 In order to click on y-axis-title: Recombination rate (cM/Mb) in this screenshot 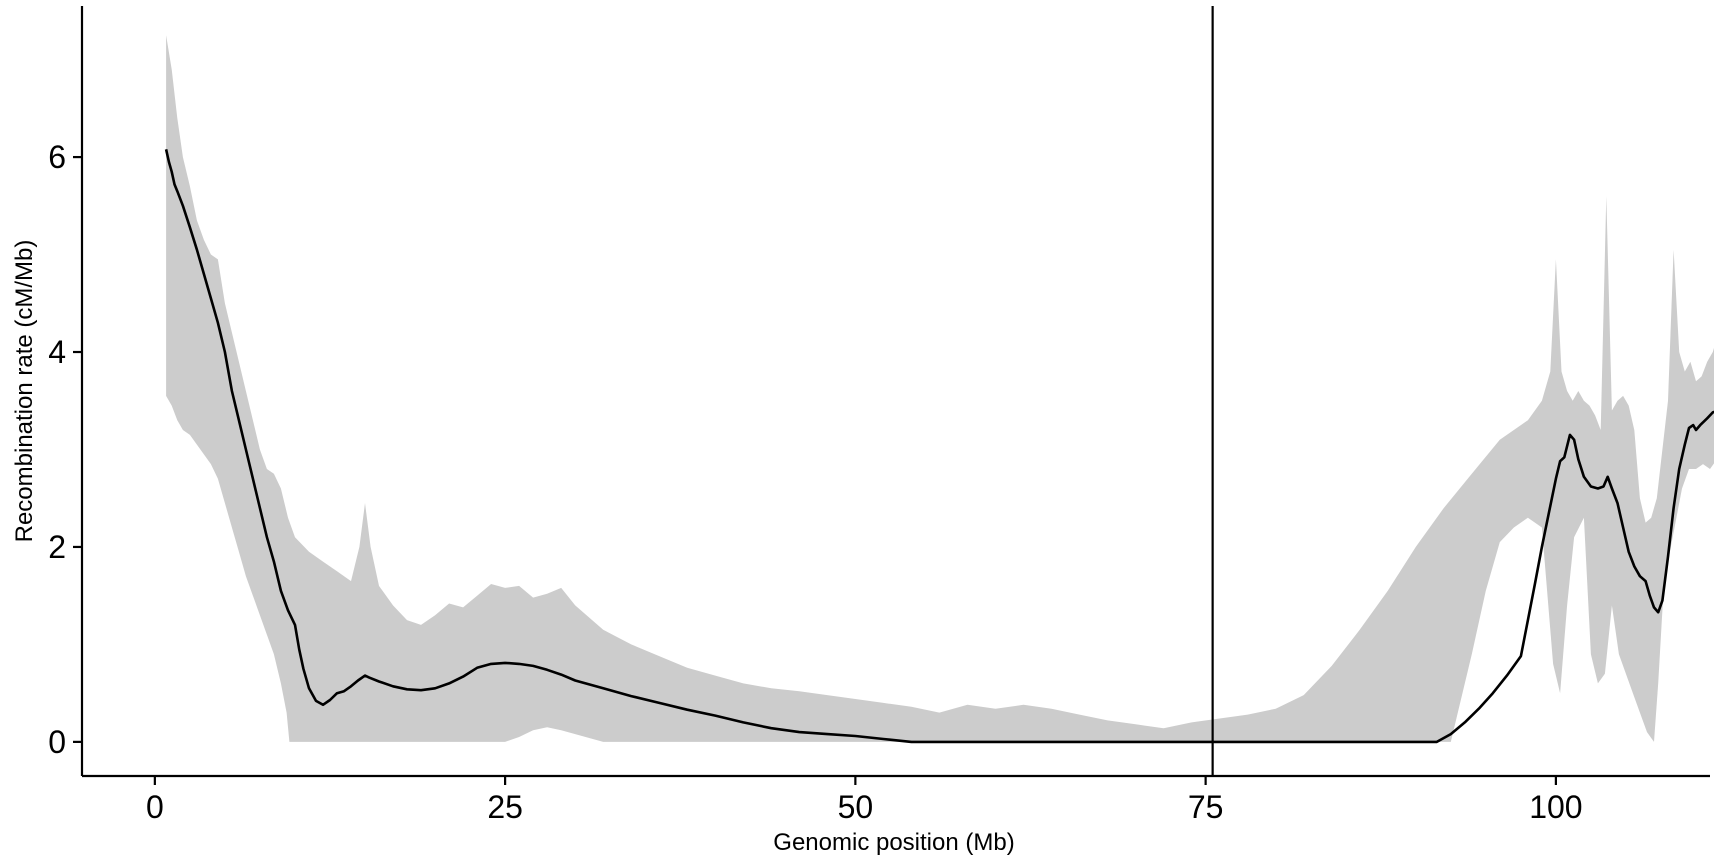, I will do `click(24, 391)`.